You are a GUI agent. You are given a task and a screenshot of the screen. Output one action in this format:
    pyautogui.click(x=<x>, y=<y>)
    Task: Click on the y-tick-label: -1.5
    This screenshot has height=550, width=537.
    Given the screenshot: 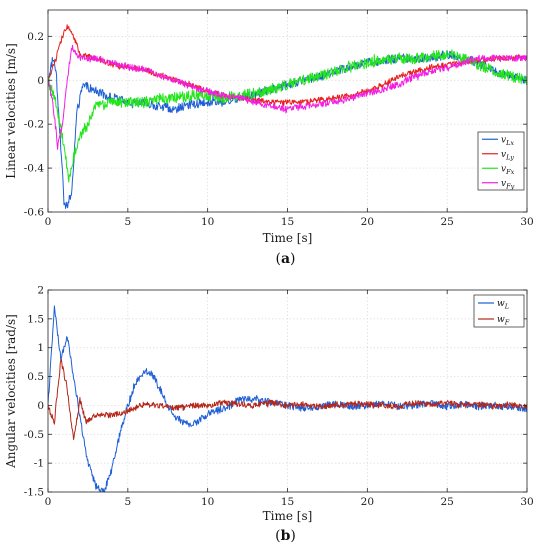 What is the action you would take?
    pyautogui.click(x=34, y=493)
    